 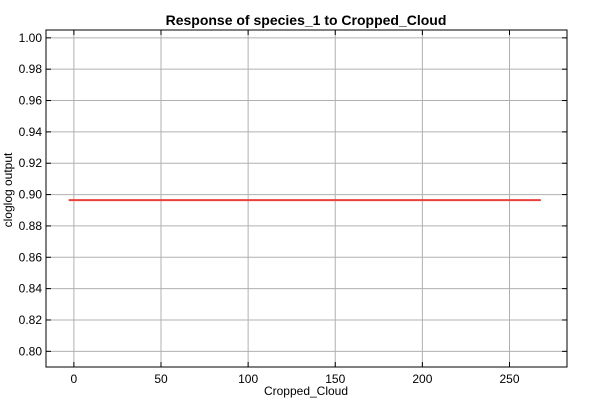 I want to click on x-tick-label: 100, so click(x=248, y=379).